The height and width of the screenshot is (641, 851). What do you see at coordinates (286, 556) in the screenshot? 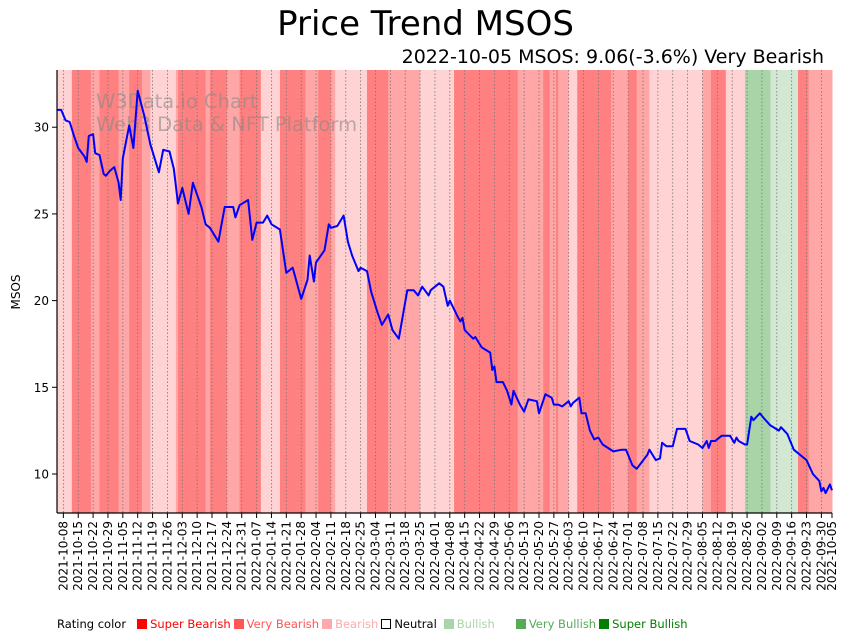
I see `x-tick-label: 2022-01-21` at bounding box center [286, 556].